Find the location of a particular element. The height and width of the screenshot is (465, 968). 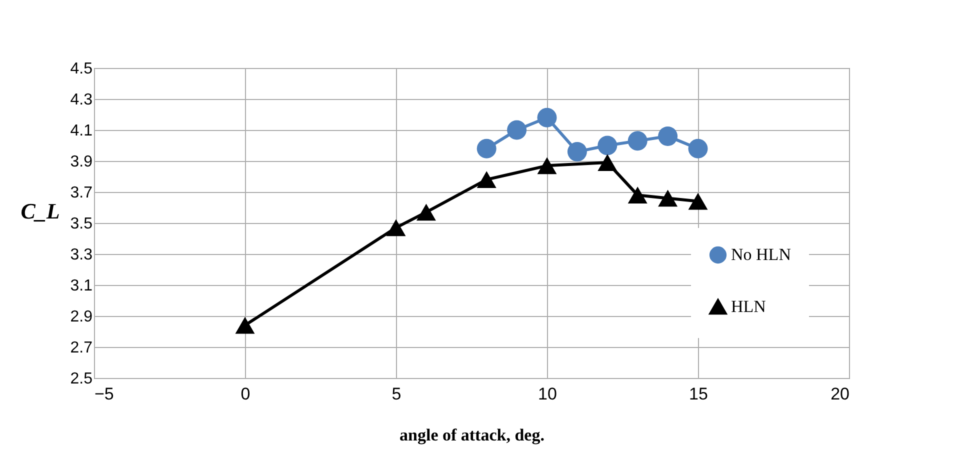

y-tick-label: 3.1 is located at coordinates (81, 286).